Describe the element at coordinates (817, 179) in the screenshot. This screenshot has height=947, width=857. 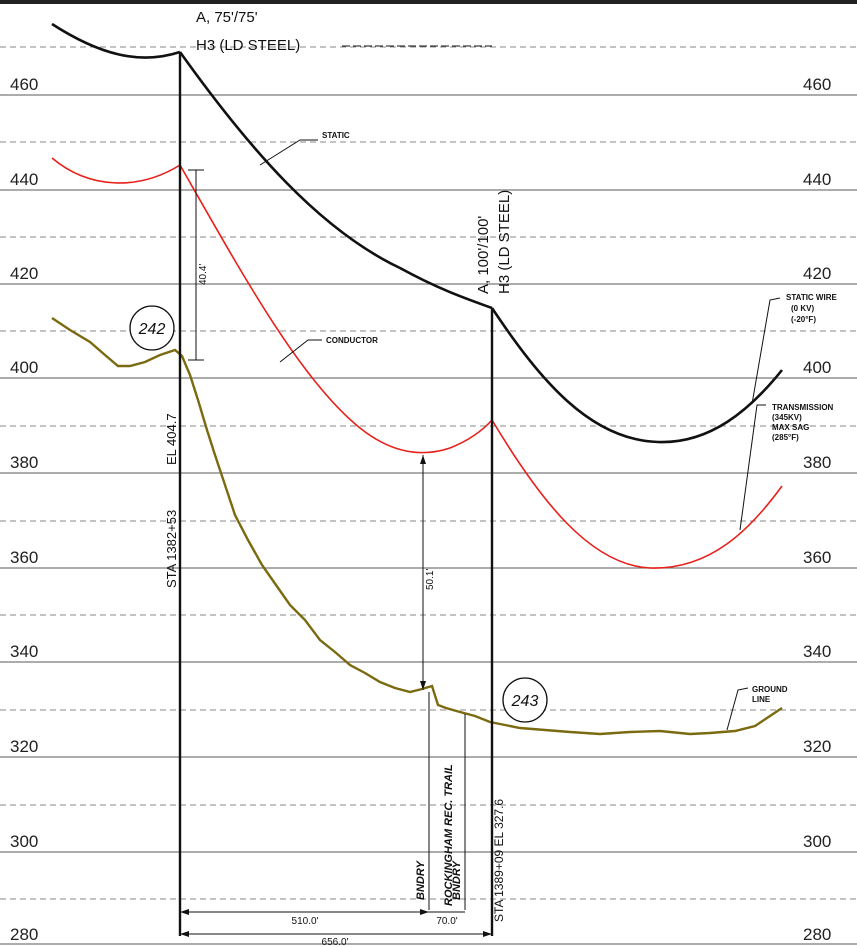
I see `elev-right-440: 440` at that location.